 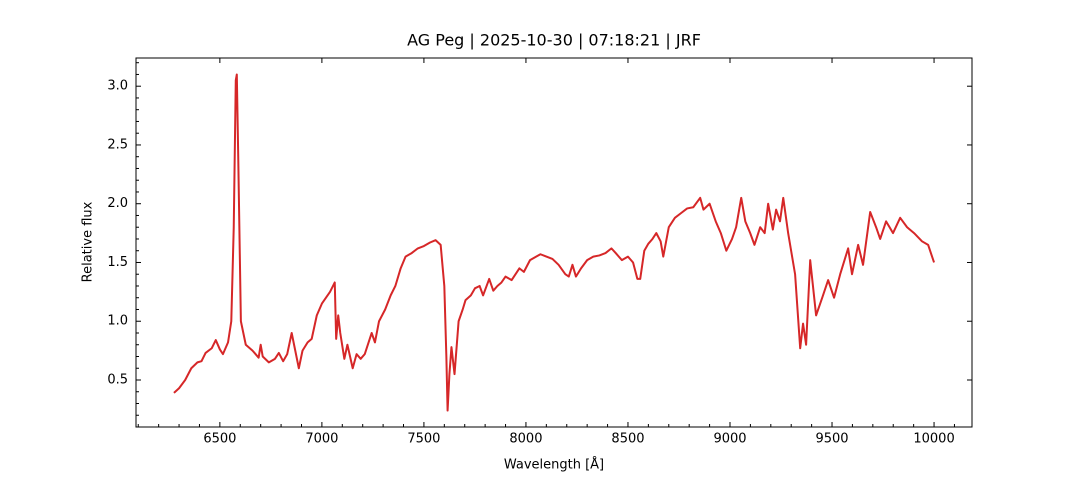 I want to click on x-tick-label: 9500, so click(x=831, y=439).